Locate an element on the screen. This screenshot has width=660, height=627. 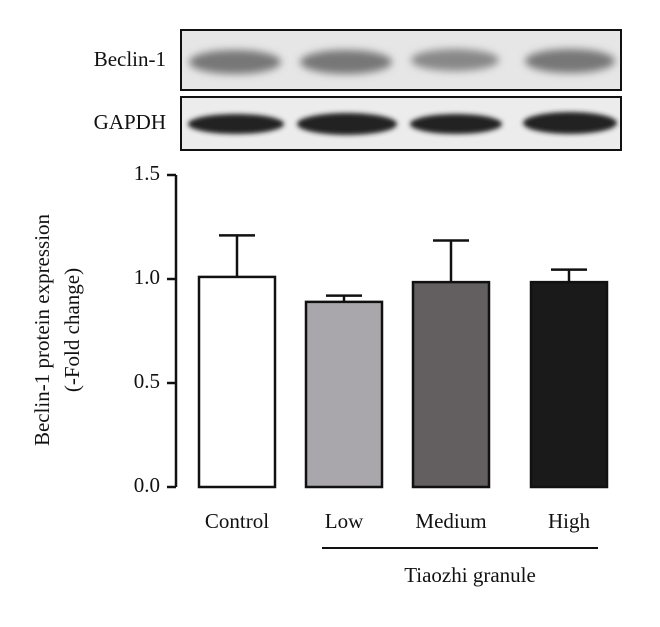
y-axis-title-line: (-Fold change) is located at coordinates (72, 330).